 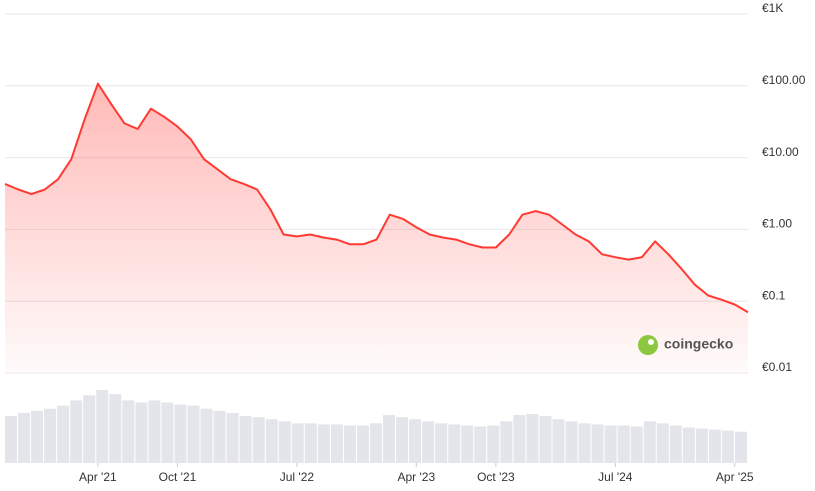 What do you see at coordinates (178, 477) in the screenshot?
I see `x-tick-label: Oct '21` at bounding box center [178, 477].